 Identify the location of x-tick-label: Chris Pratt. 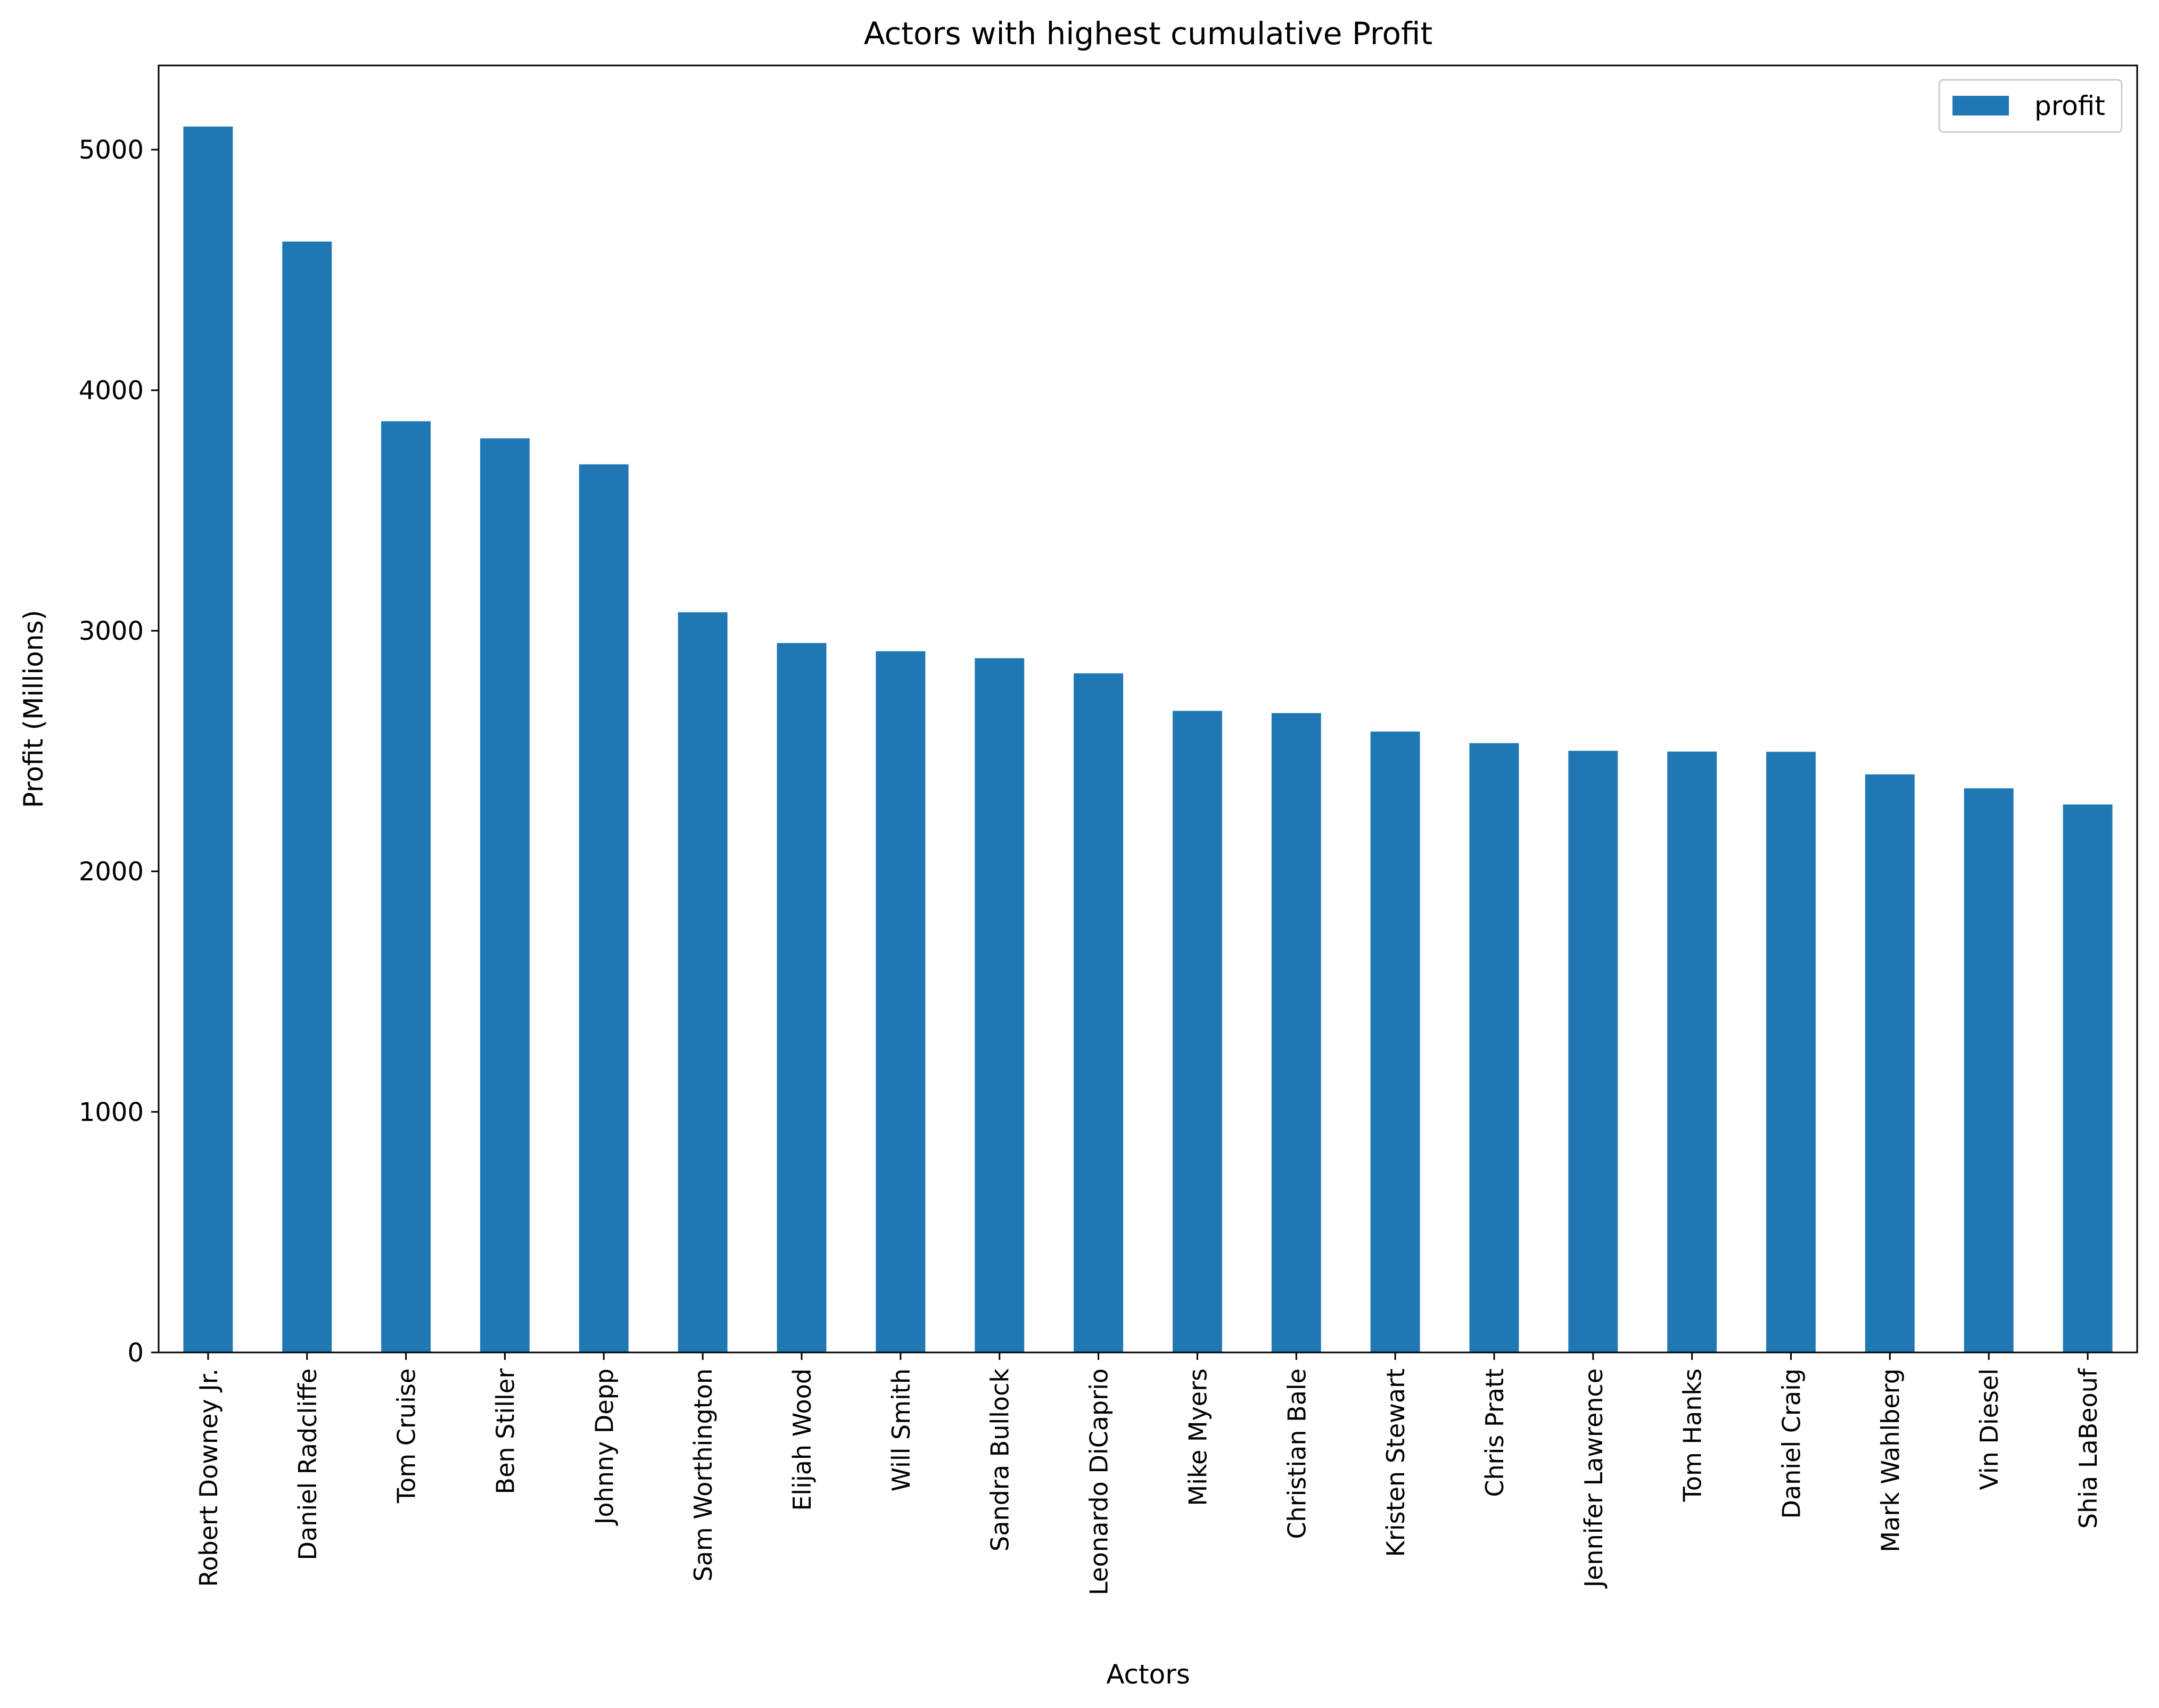
(1494, 1432).